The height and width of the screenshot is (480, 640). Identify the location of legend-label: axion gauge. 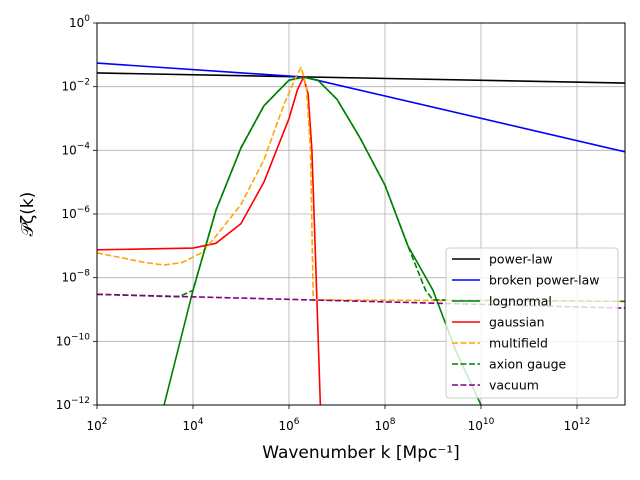
(528, 364).